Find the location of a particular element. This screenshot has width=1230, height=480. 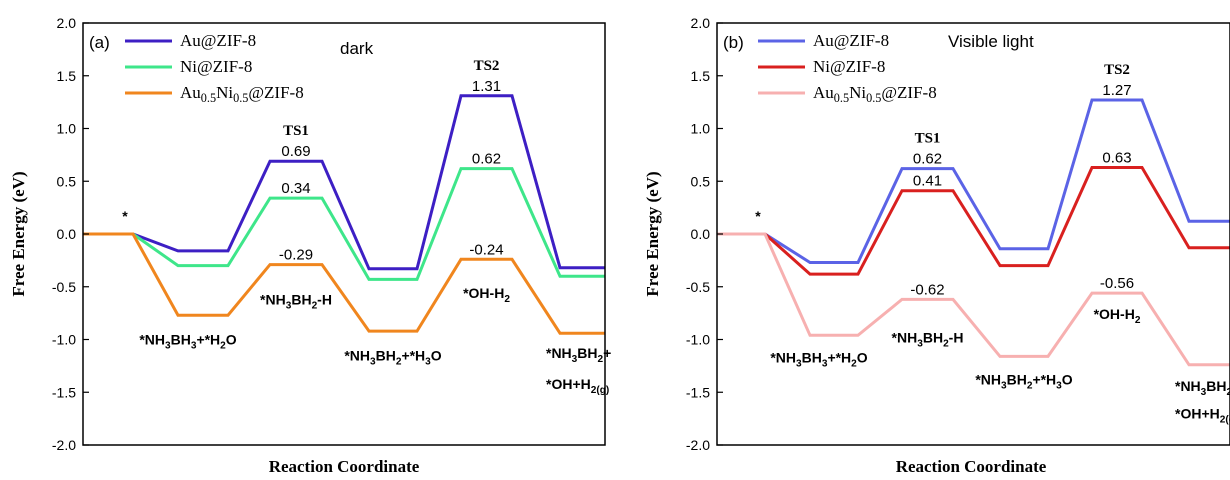

data-label: -0.29 is located at coordinates (296, 255).